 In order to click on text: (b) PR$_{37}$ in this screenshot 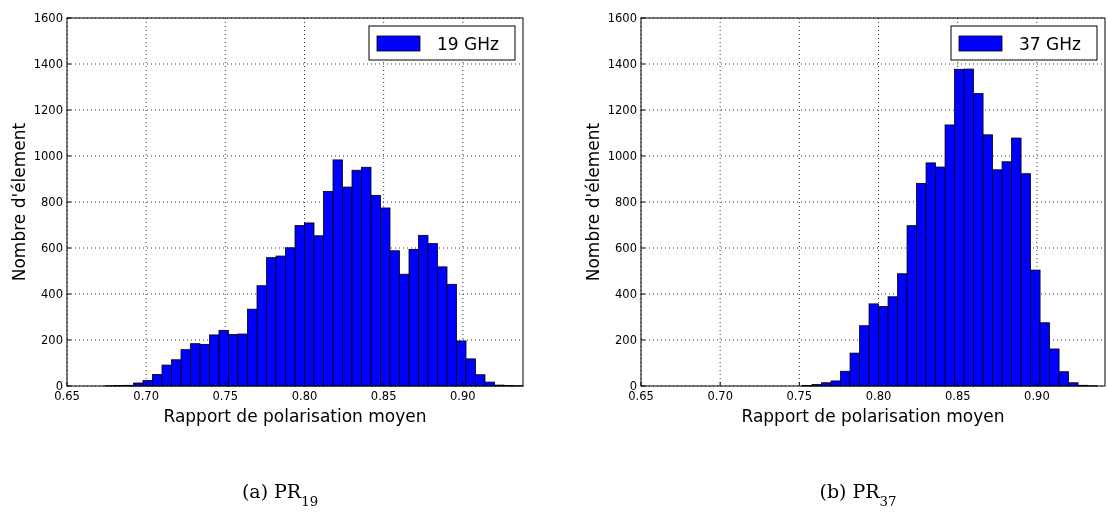, I will do `click(858, 494)`.